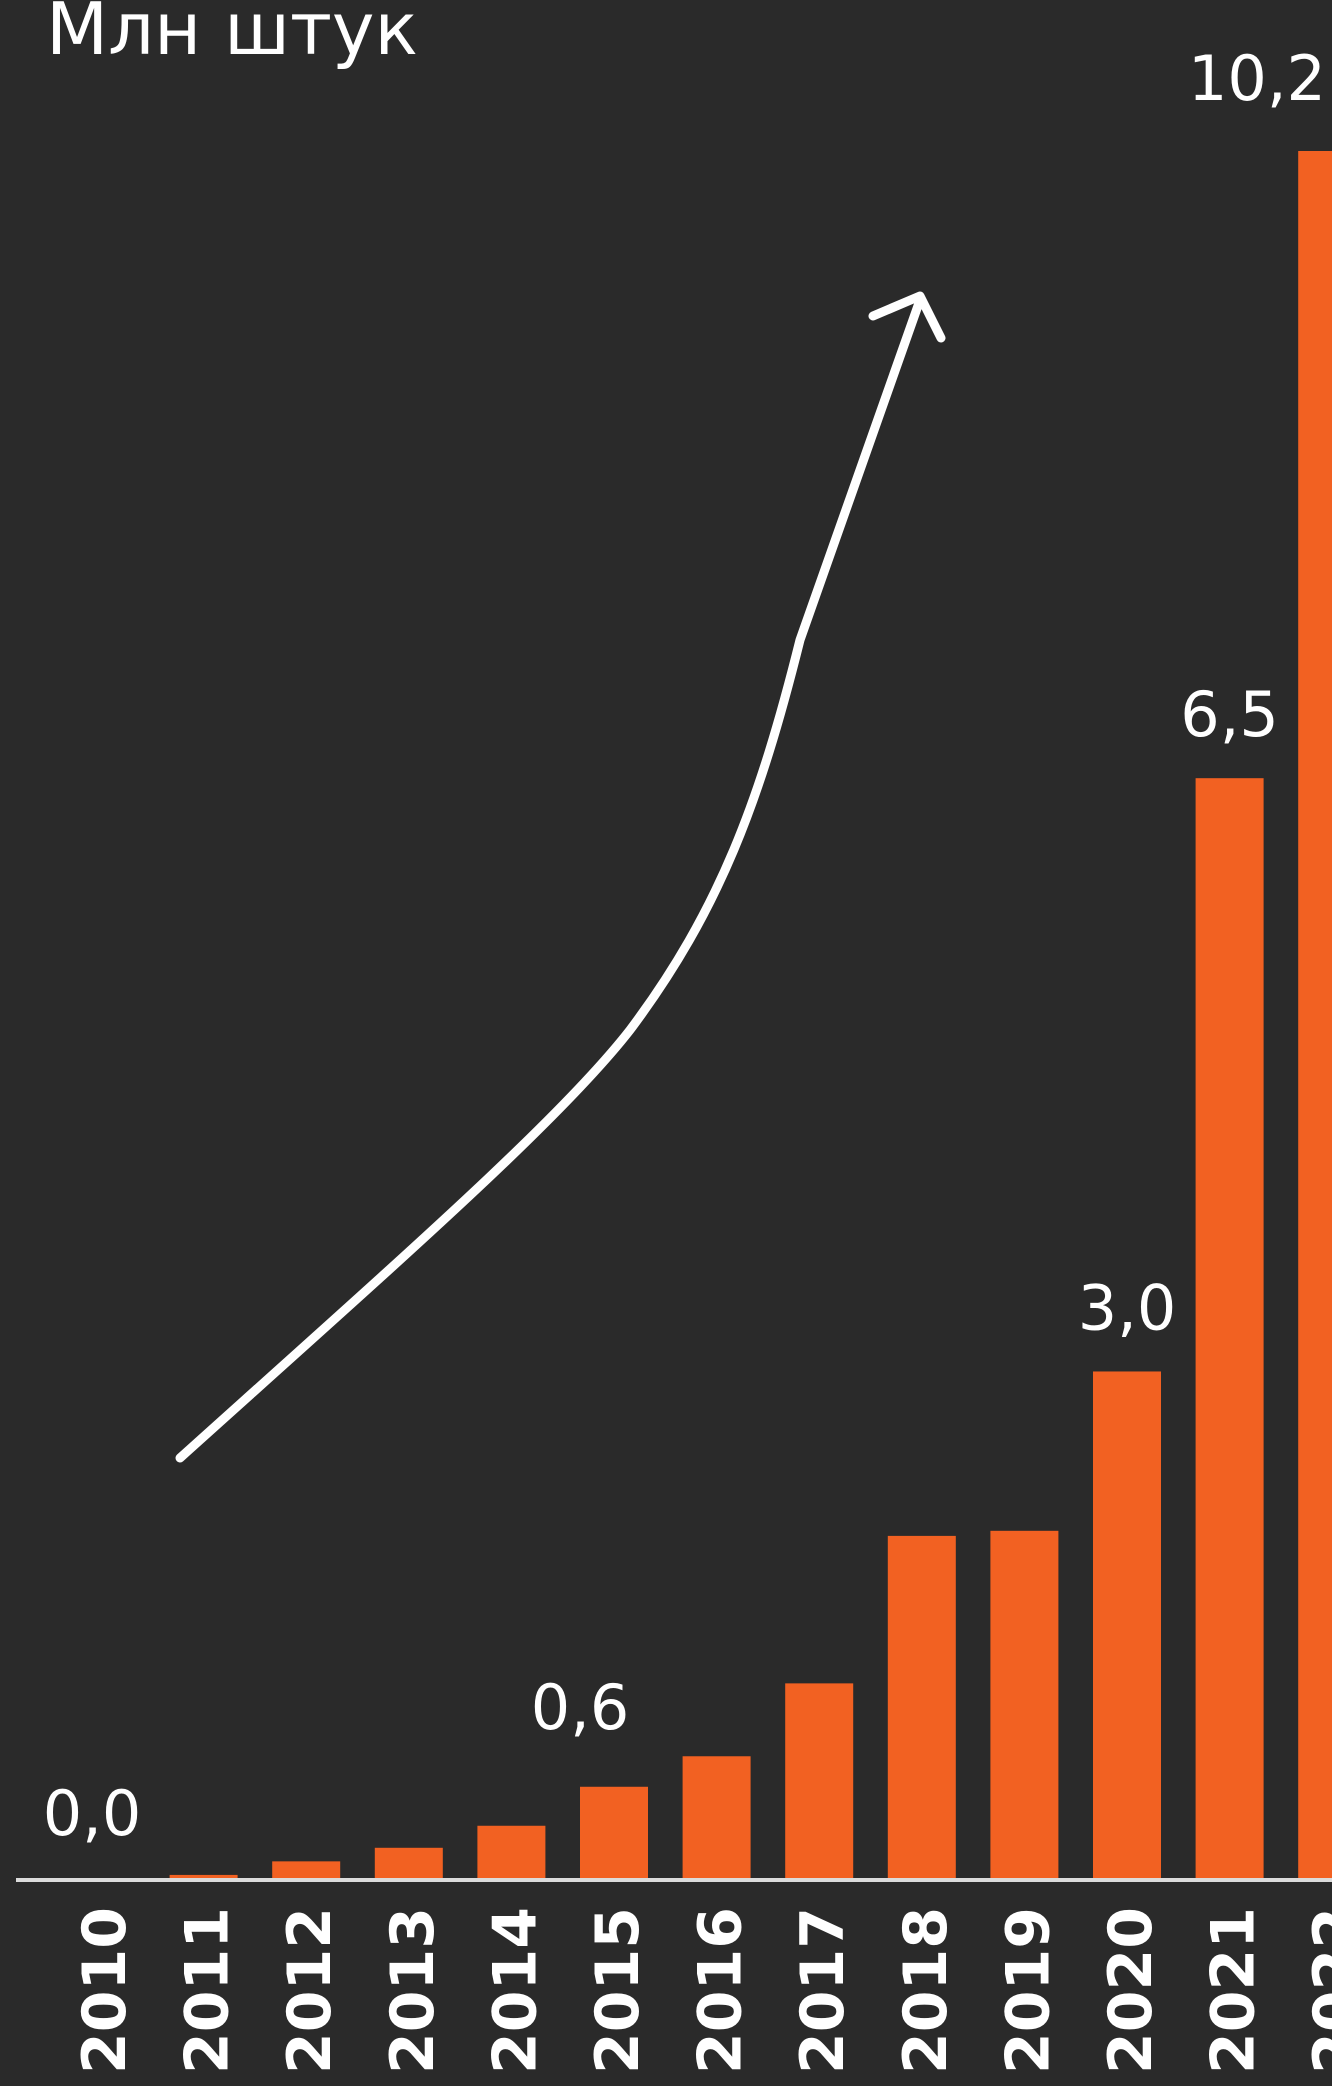 The height and width of the screenshot is (2086, 1332). What do you see at coordinates (823, 1990) in the screenshot?
I see `x-tick-label-2017: 2017` at bounding box center [823, 1990].